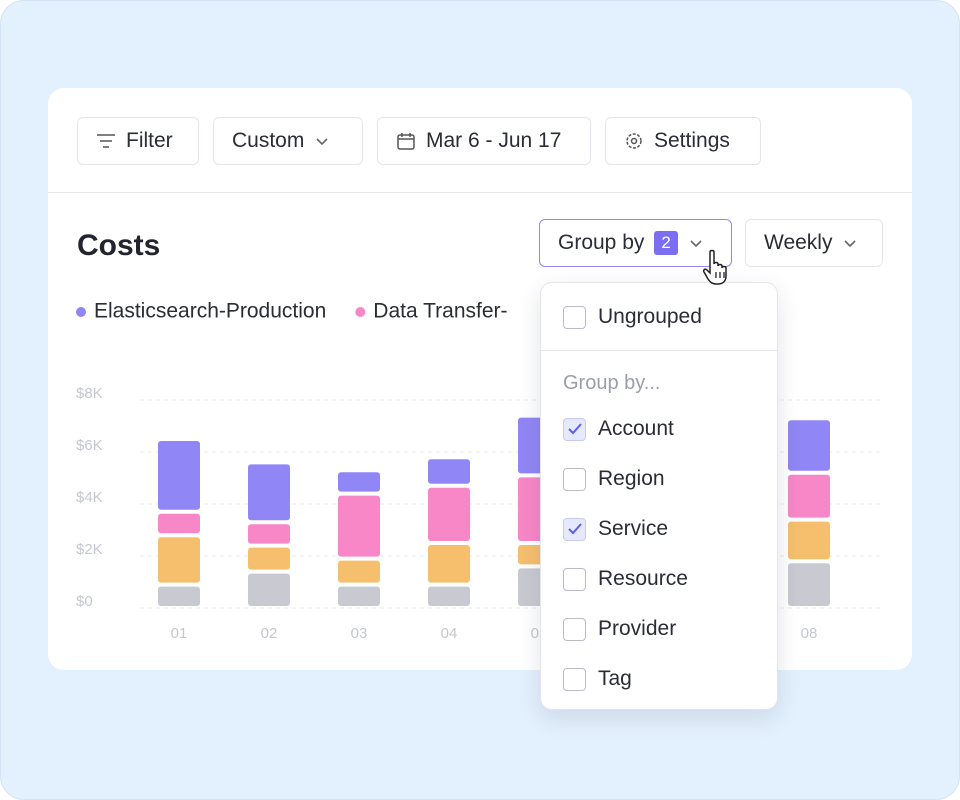 The image size is (960, 800). Describe the element at coordinates (643, 578) in the screenshot. I see `option-label: Resource` at that location.